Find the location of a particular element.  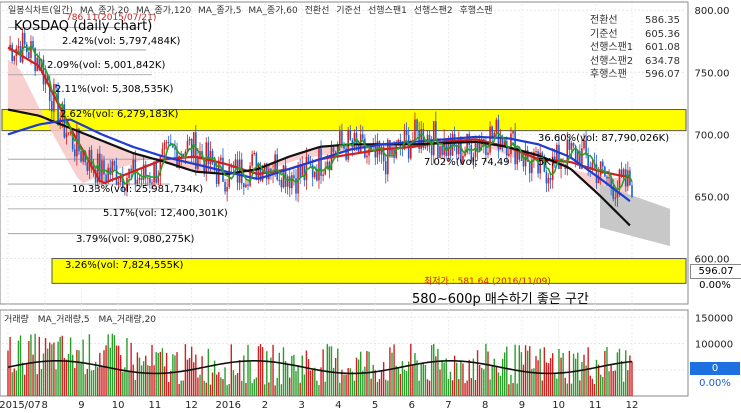

x-tick-label: 3 is located at coordinates (301, 405).